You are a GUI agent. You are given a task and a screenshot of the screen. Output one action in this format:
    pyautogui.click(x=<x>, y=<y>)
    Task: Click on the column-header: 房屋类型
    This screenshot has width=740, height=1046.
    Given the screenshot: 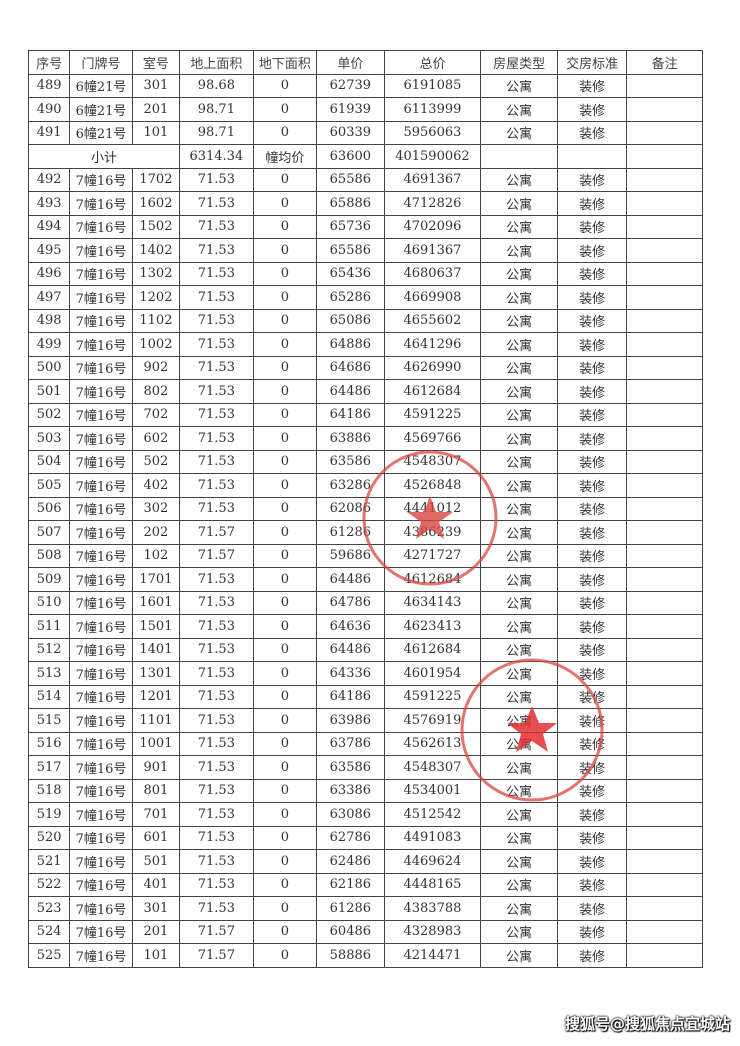 What is the action you would take?
    pyautogui.click(x=519, y=62)
    